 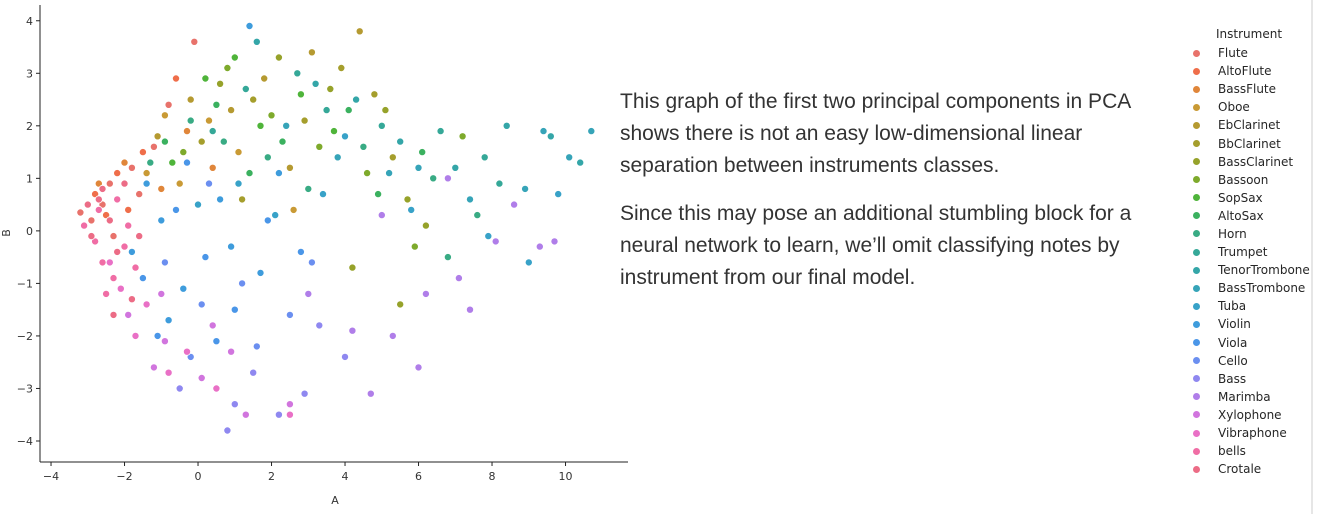 What do you see at coordinates (1252, 415) in the screenshot?
I see `legend-item-xylophone: Xylophone` at bounding box center [1252, 415].